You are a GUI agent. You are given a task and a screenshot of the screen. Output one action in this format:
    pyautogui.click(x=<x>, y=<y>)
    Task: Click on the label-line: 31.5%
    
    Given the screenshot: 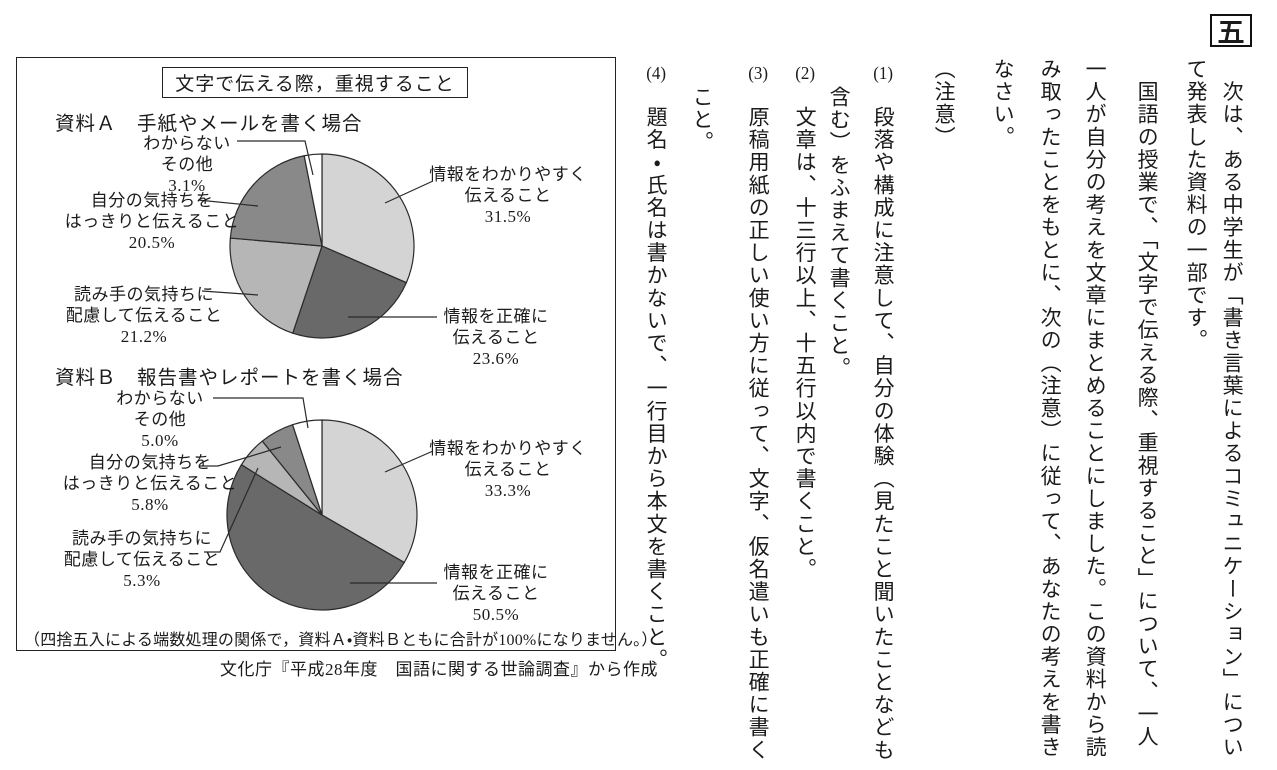 What is the action you would take?
    pyautogui.click(x=508, y=216)
    